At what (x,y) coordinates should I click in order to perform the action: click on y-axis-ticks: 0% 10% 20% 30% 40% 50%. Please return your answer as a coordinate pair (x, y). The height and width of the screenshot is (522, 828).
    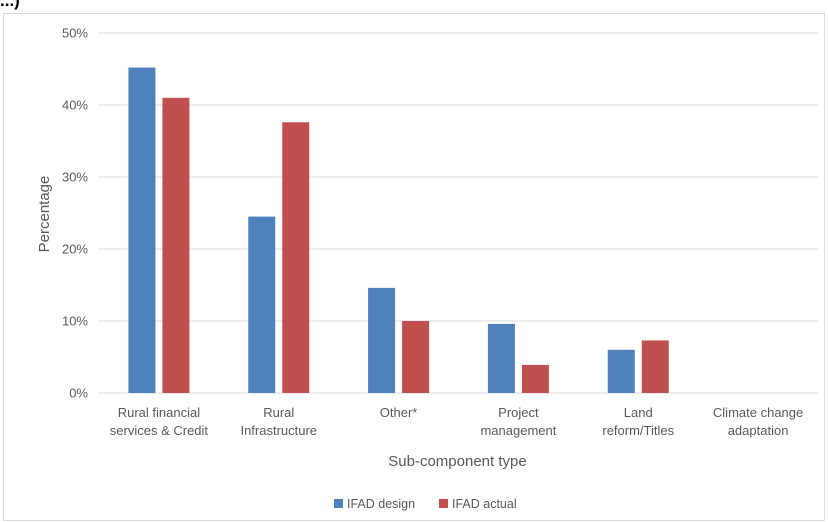
    Looking at the image, I should click on (75, 213).